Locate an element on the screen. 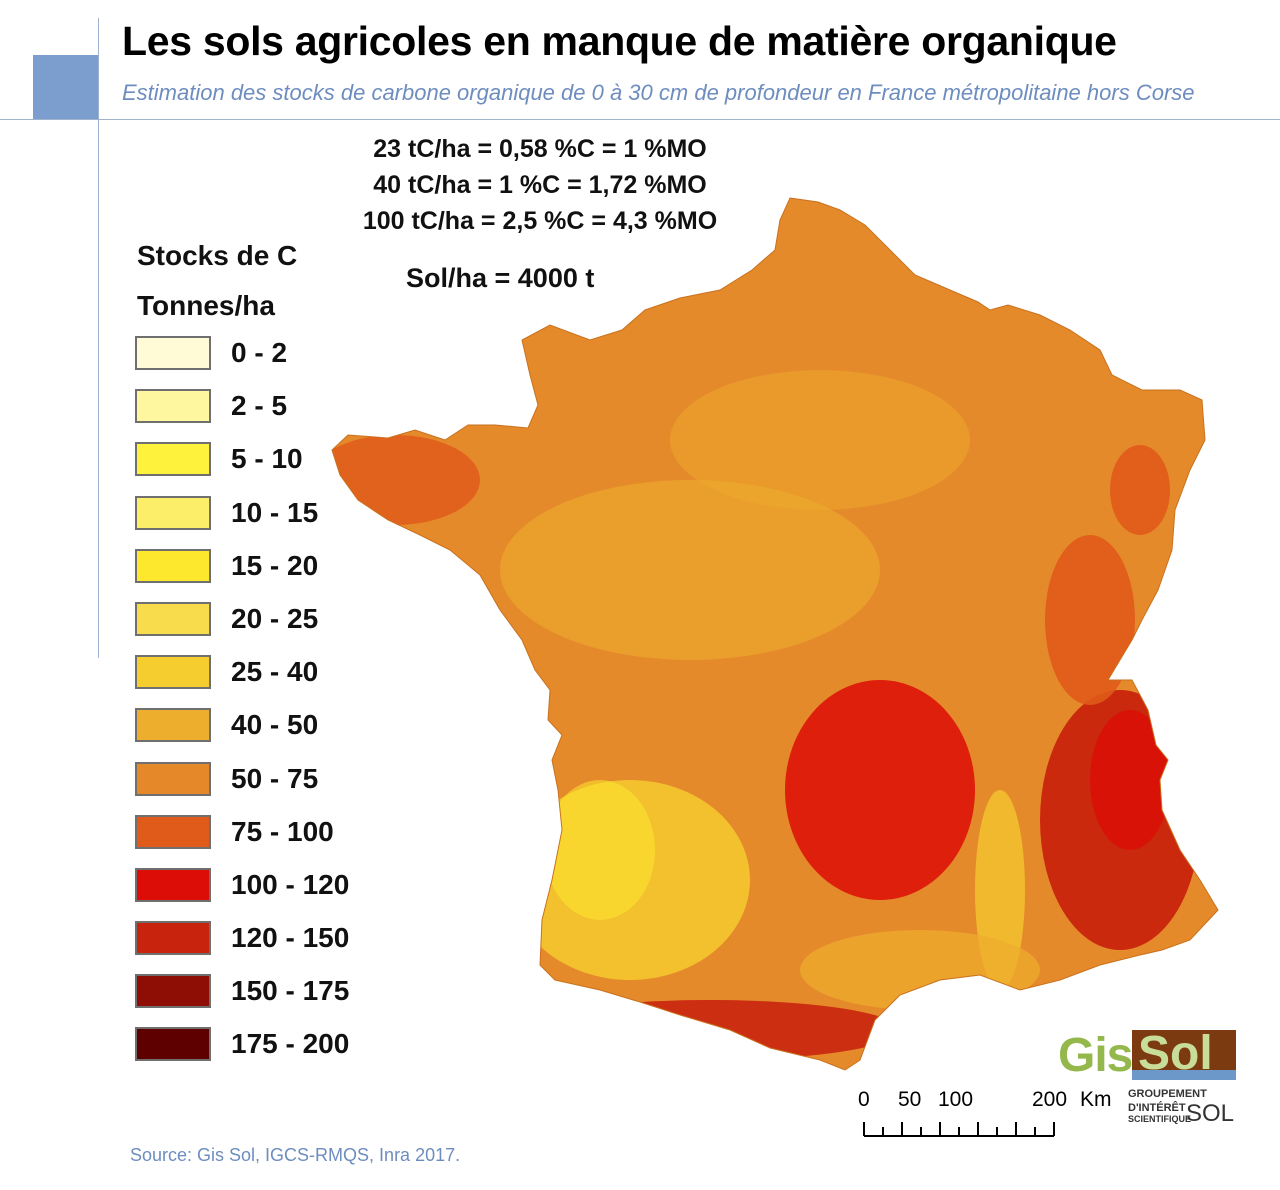  region-alps-core is located at coordinates (1130, 780).